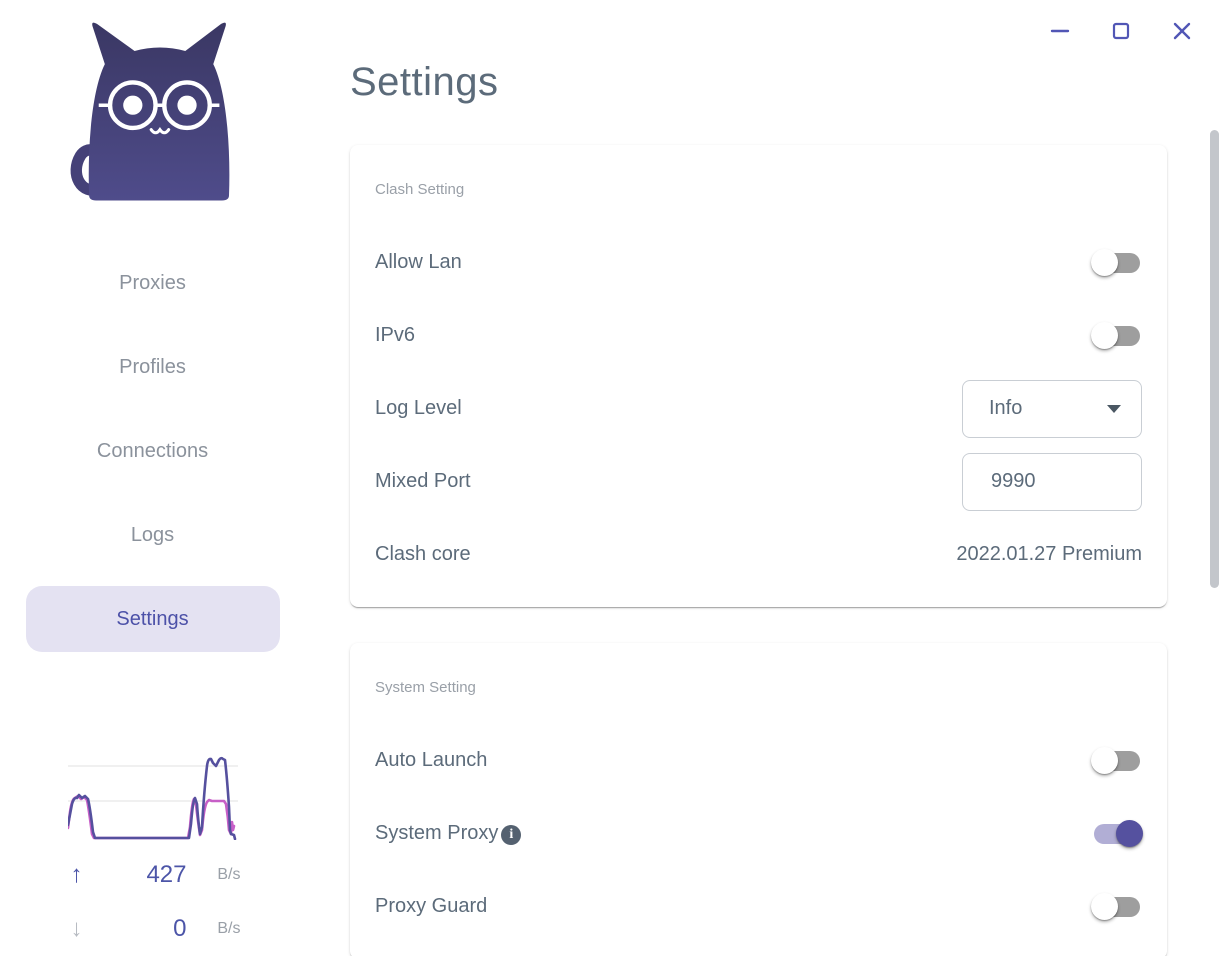 Image resolution: width=1222 pixels, height=956 pixels. I want to click on close-icon, so click(1182, 31).